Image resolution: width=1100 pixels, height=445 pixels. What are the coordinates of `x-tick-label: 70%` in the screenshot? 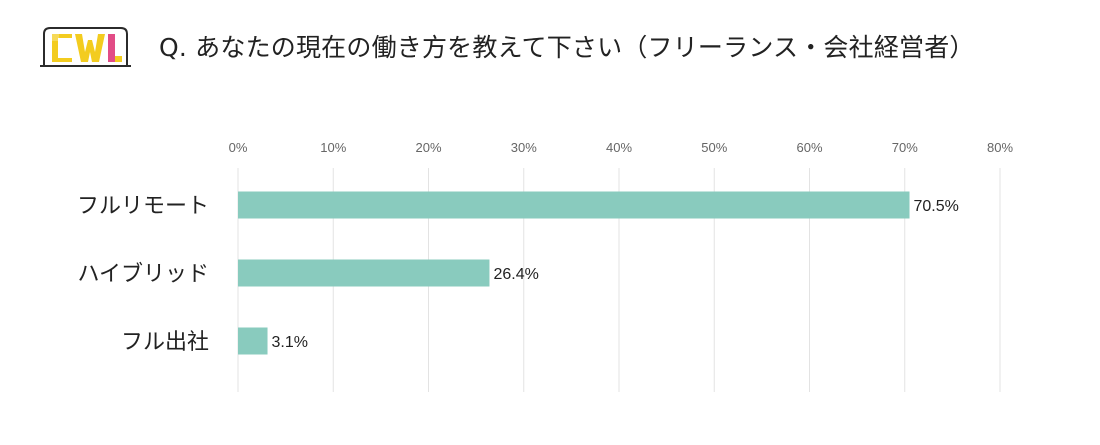 It's located at (905, 147).